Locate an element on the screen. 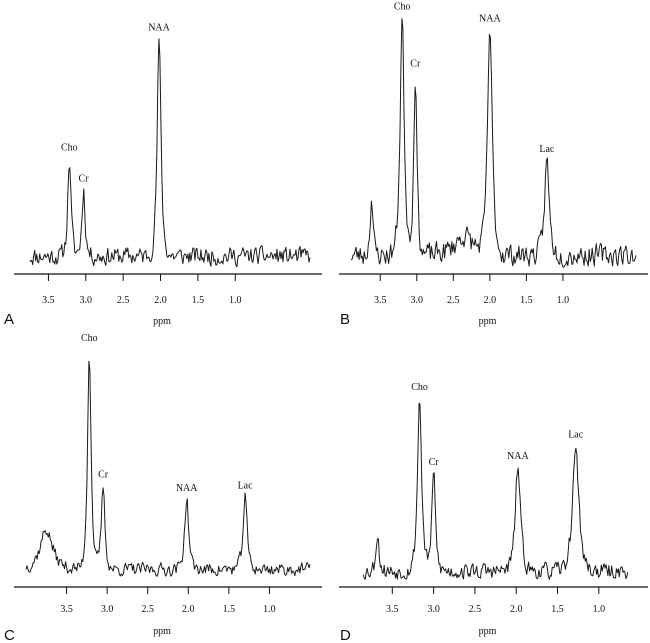  spectrum-line-c is located at coordinates (168, 468).